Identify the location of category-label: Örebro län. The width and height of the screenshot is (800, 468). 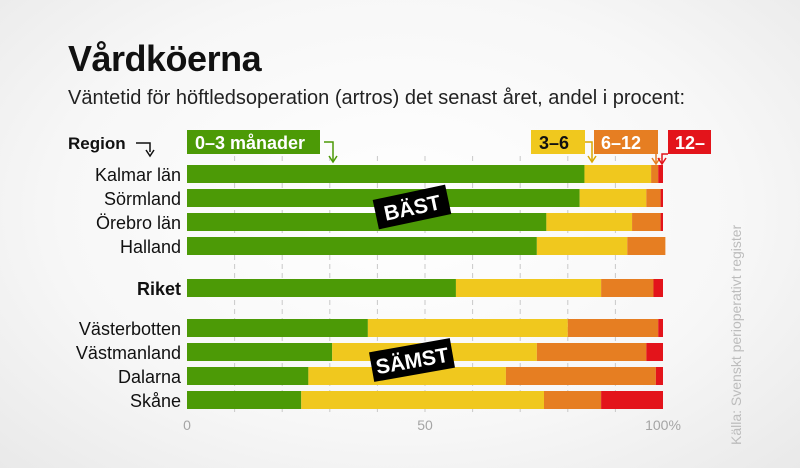
(138, 223).